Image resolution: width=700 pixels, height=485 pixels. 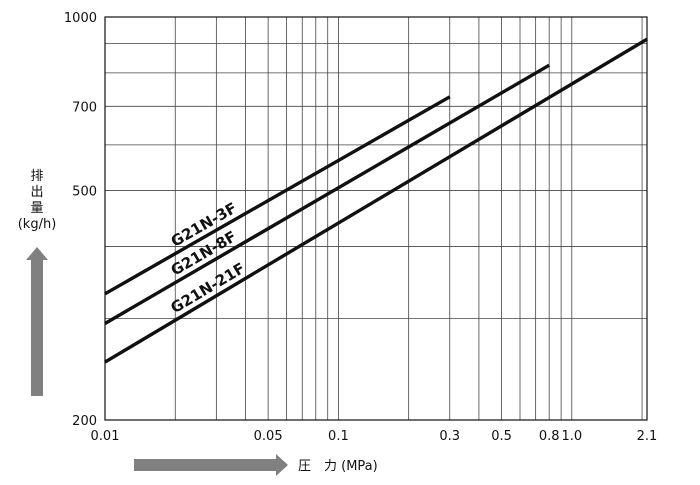 What do you see at coordinates (105, 436) in the screenshot?
I see `x-tick-label: 0.01` at bounding box center [105, 436].